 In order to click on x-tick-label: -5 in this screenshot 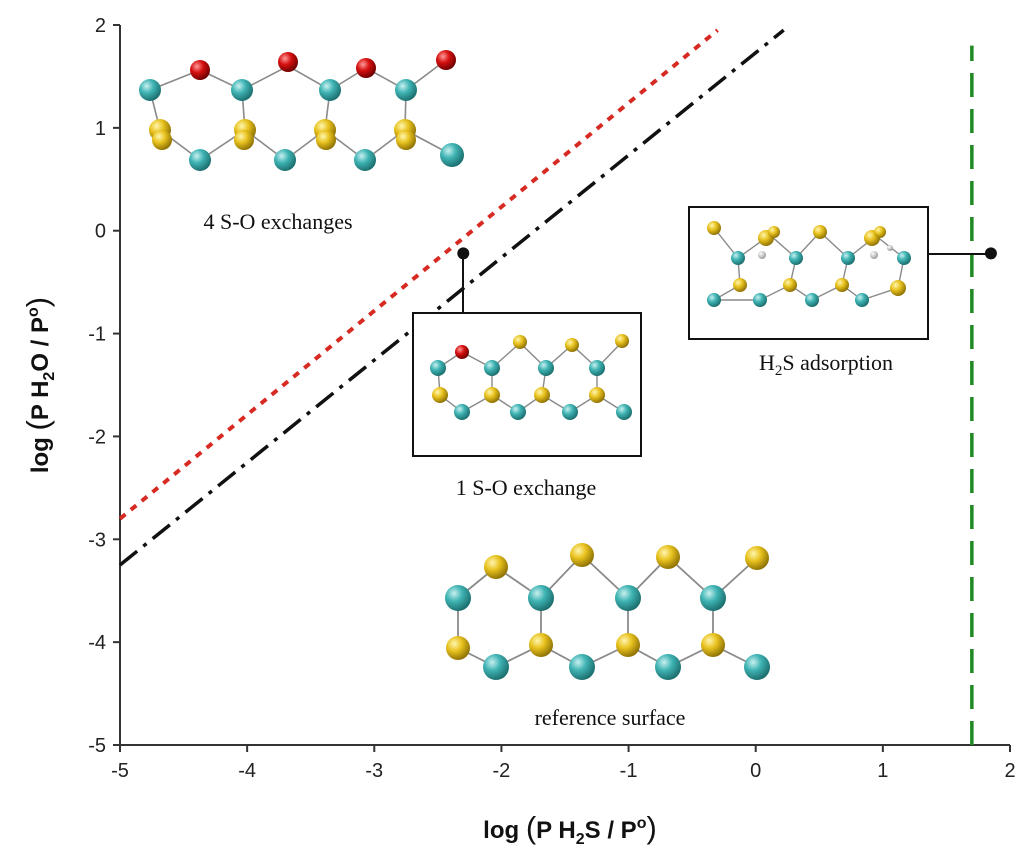, I will do `click(120, 771)`.